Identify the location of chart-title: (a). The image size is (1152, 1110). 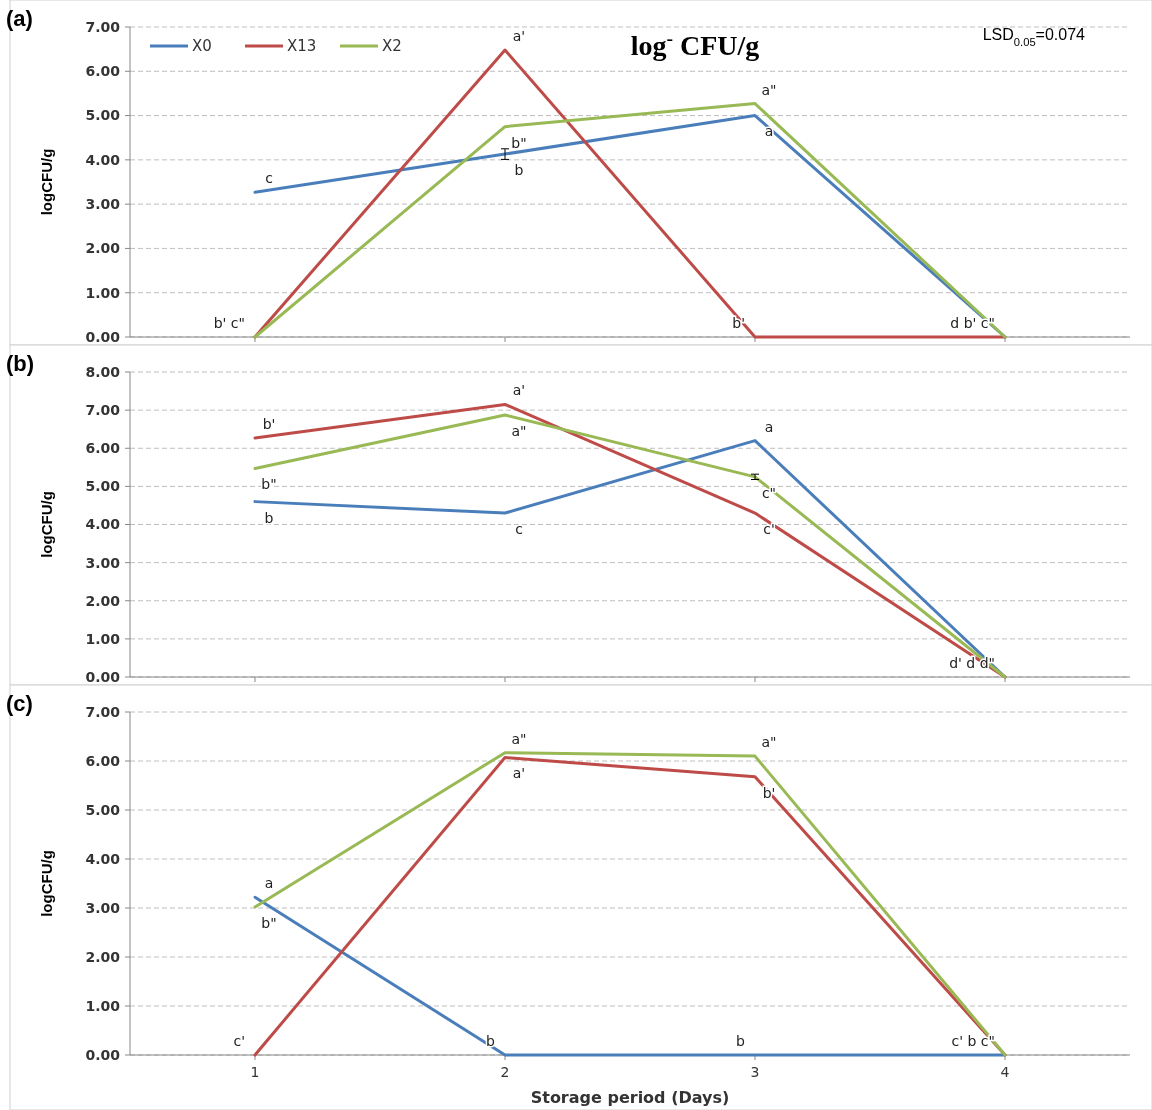
(19, 18).